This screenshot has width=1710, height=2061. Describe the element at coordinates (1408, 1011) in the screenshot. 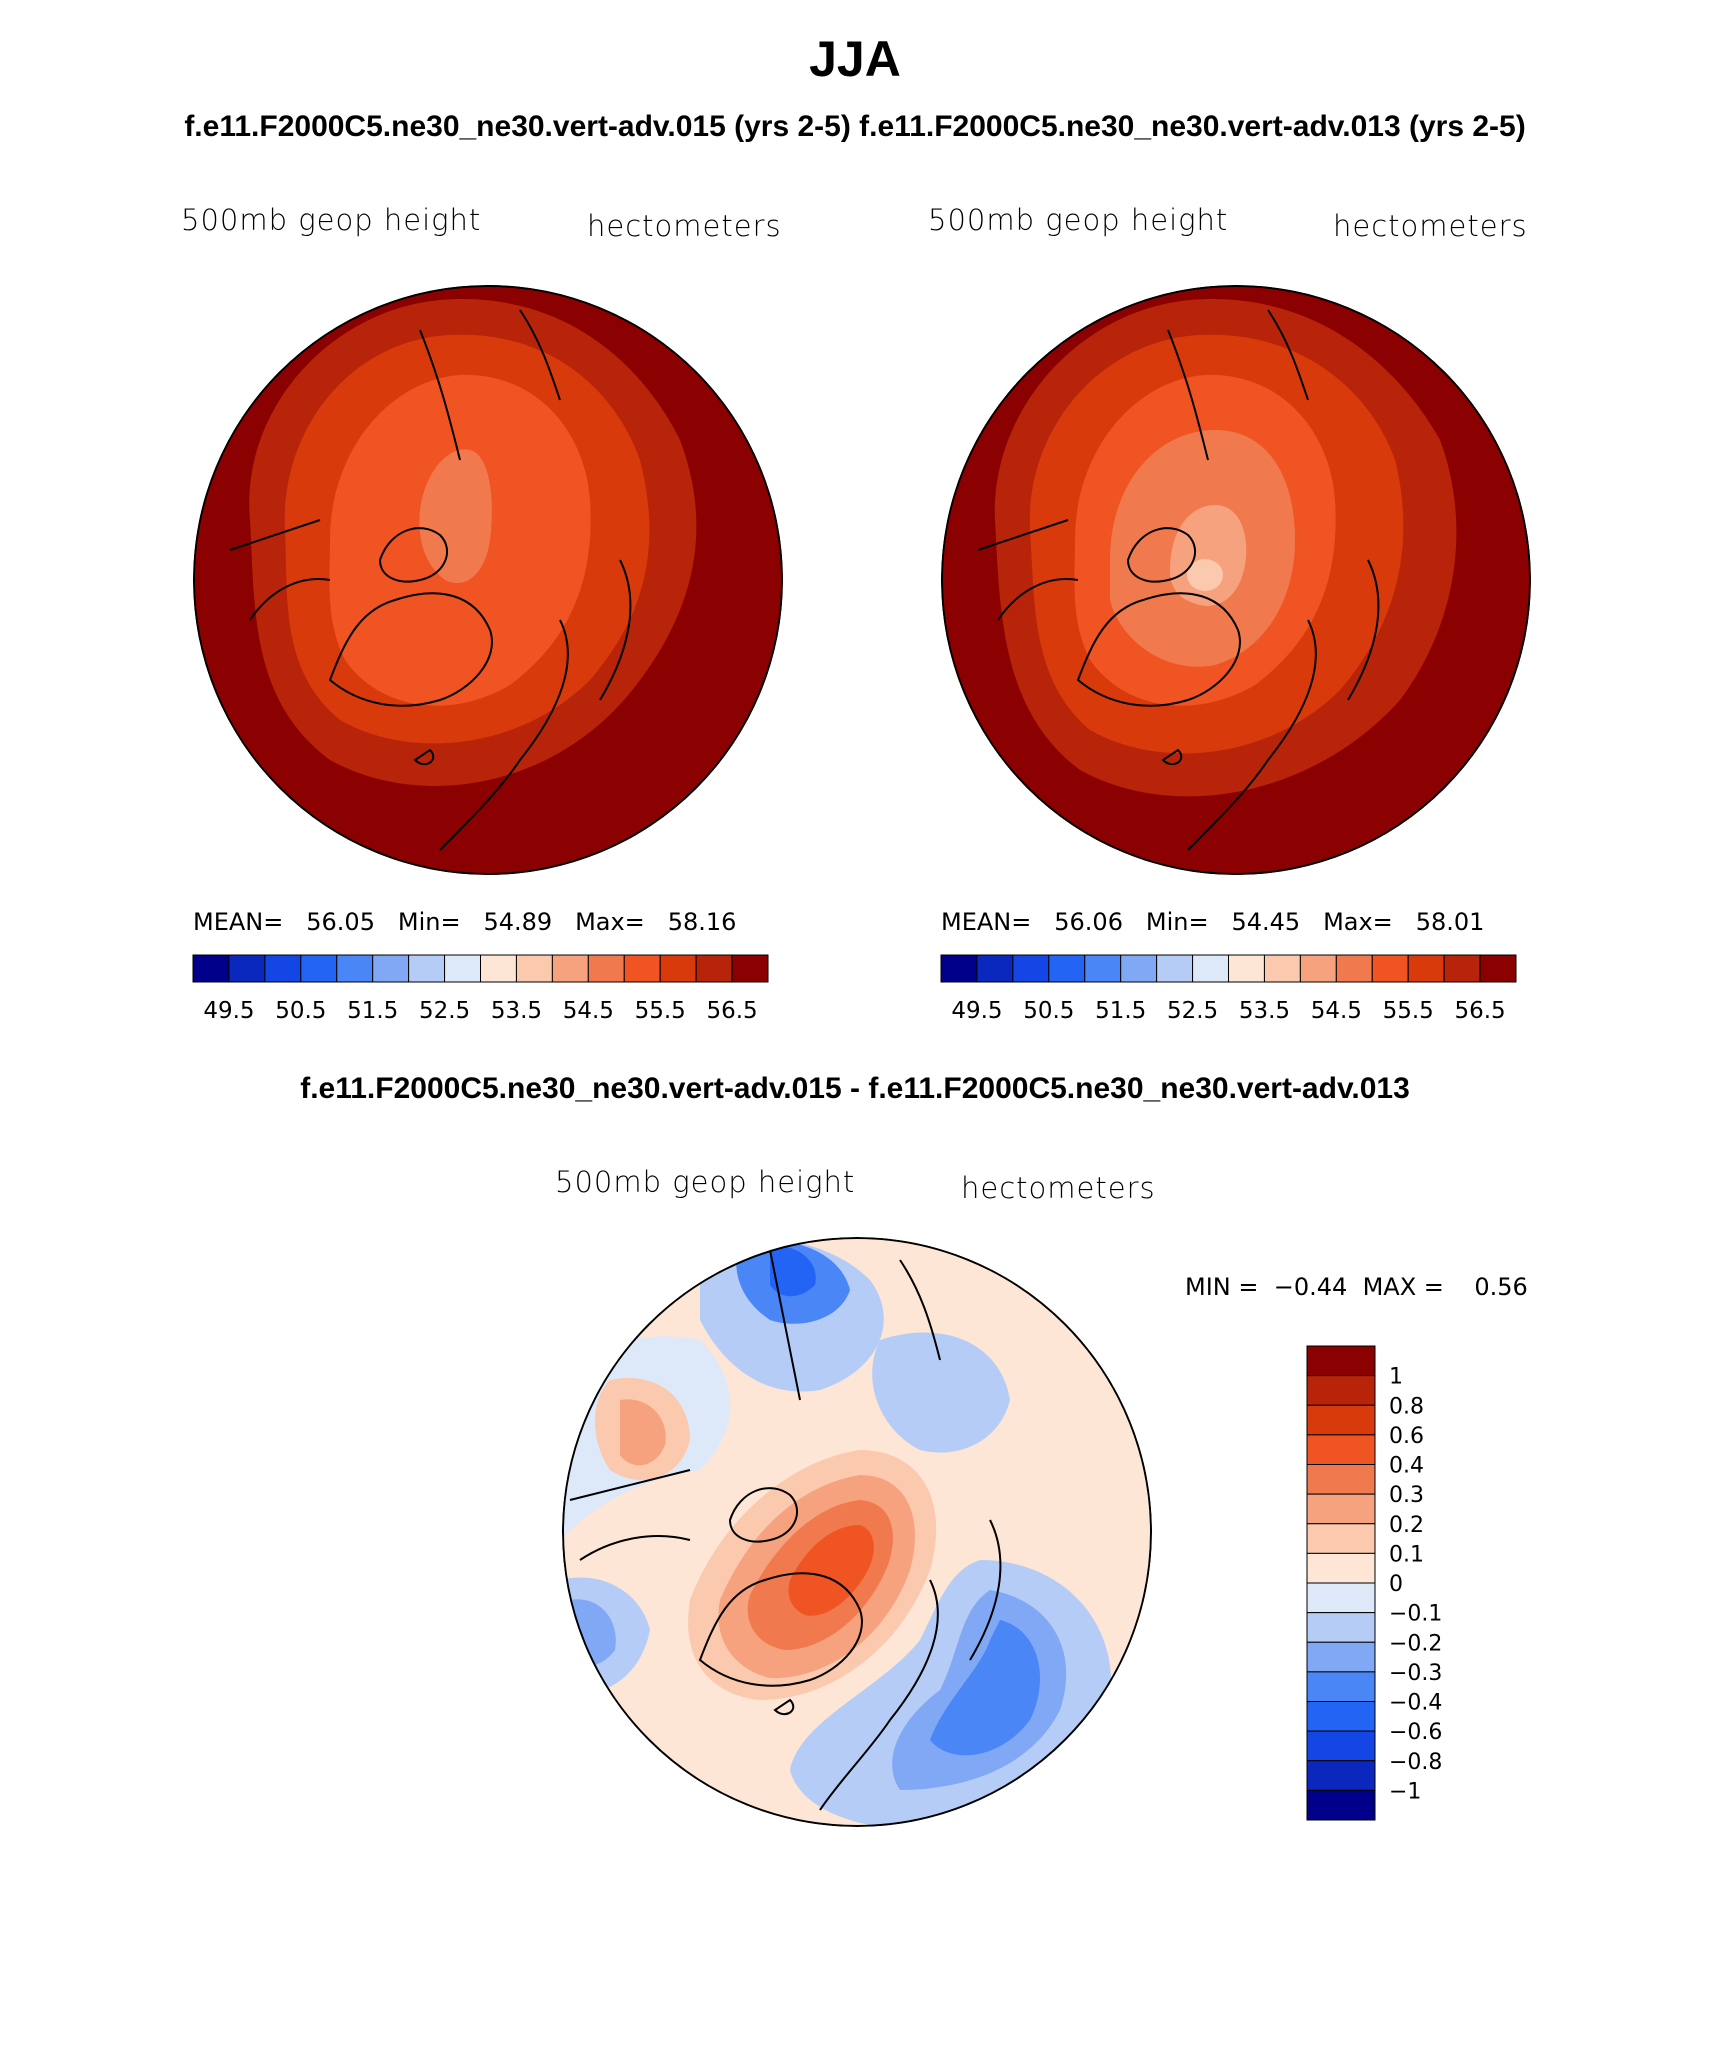

I see `panel2-colorbar-tick-label: 55.5` at that location.